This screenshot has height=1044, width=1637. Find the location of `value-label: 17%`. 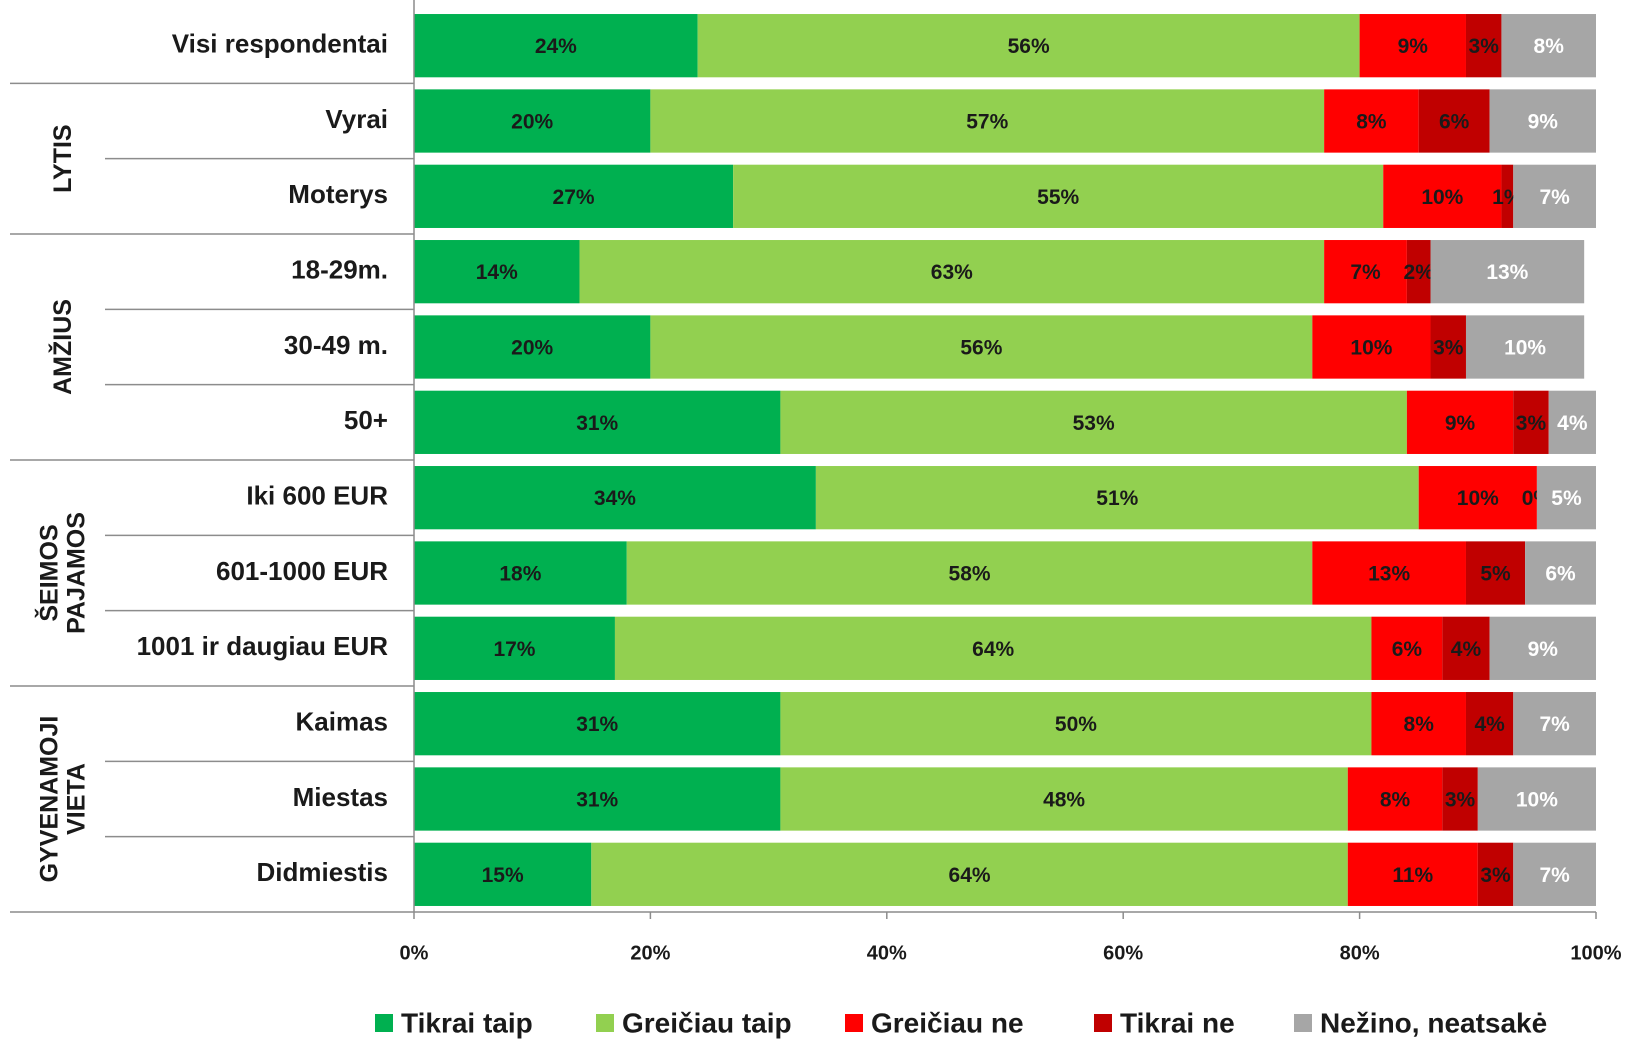

value-label: 17% is located at coordinates (514, 649).